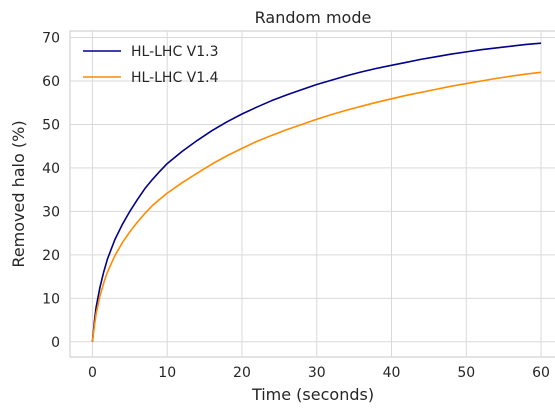  What do you see at coordinates (167, 373) in the screenshot?
I see `x-tick-label: 10` at bounding box center [167, 373].